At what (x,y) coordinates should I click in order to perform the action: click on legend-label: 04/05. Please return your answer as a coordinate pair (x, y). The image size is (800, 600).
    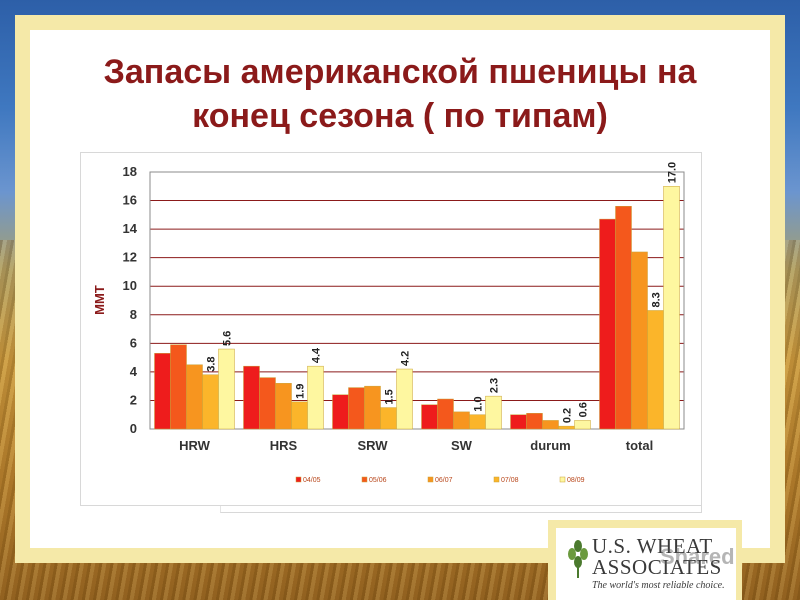
    Looking at the image, I should click on (312, 480).